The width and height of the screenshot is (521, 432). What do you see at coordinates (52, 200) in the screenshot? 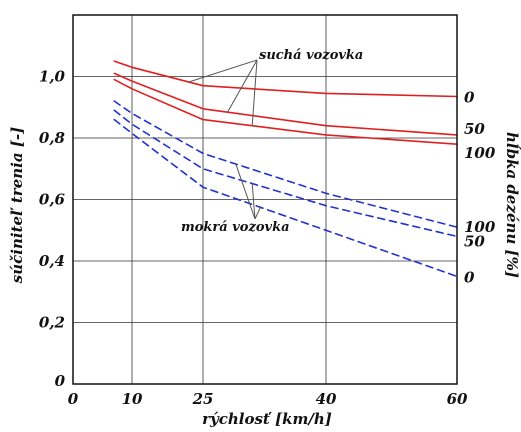
I see `y-tick-label: 0,6` at bounding box center [52, 200].